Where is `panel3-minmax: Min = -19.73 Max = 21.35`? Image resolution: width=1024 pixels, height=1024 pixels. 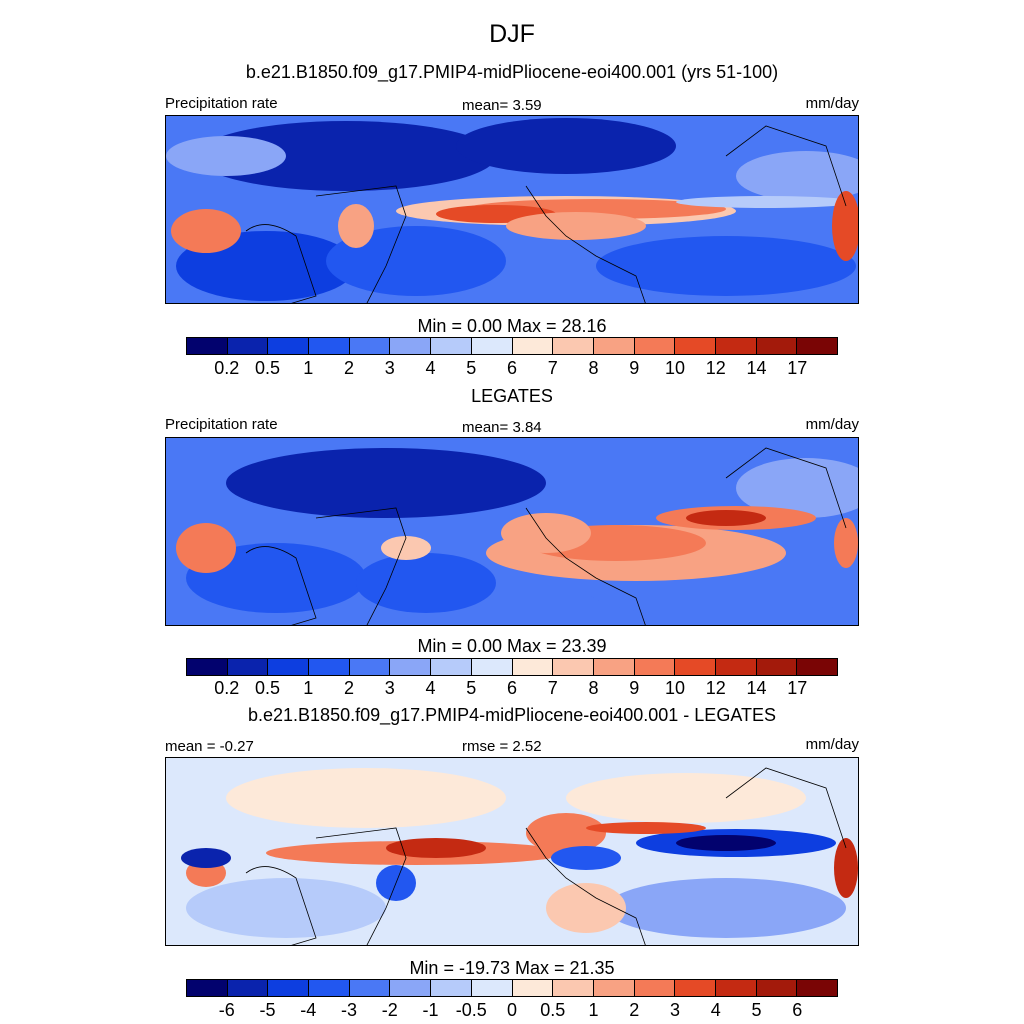
panel3-minmax: Min = -19.73 Max = 21.35 is located at coordinates (512, 968).